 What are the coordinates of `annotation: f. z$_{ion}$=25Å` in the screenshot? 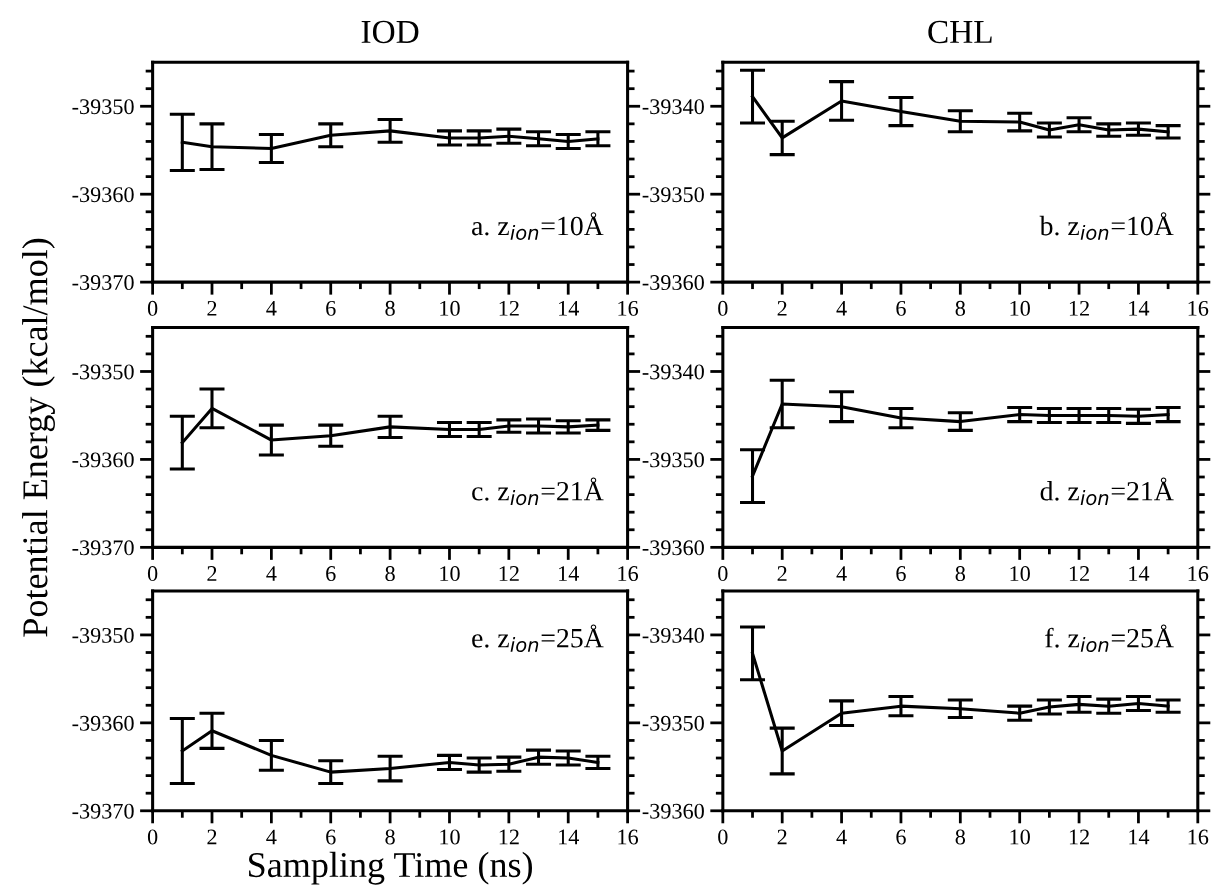 It's located at (1109, 638).